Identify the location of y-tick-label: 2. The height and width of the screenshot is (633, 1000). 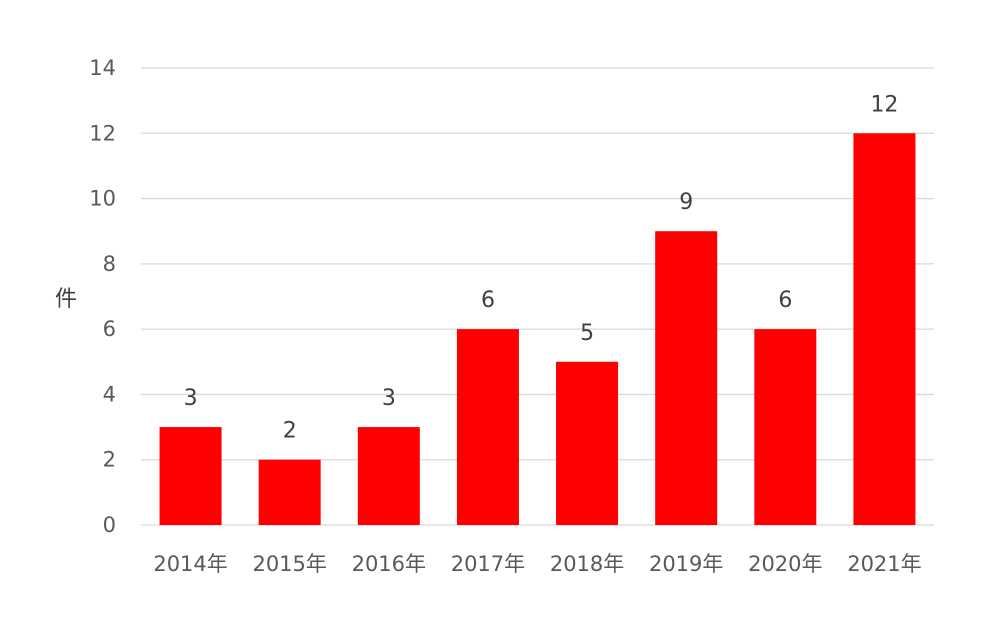
(109, 460).